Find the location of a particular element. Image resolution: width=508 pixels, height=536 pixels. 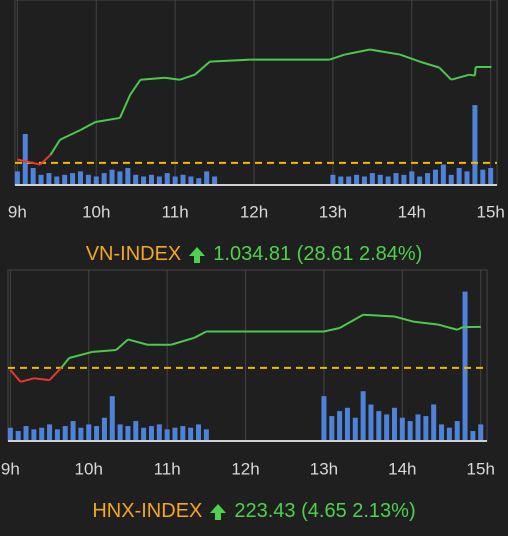

header: HNX-INDEX 223.43 (4.65 2.13%) is located at coordinates (254, 511).